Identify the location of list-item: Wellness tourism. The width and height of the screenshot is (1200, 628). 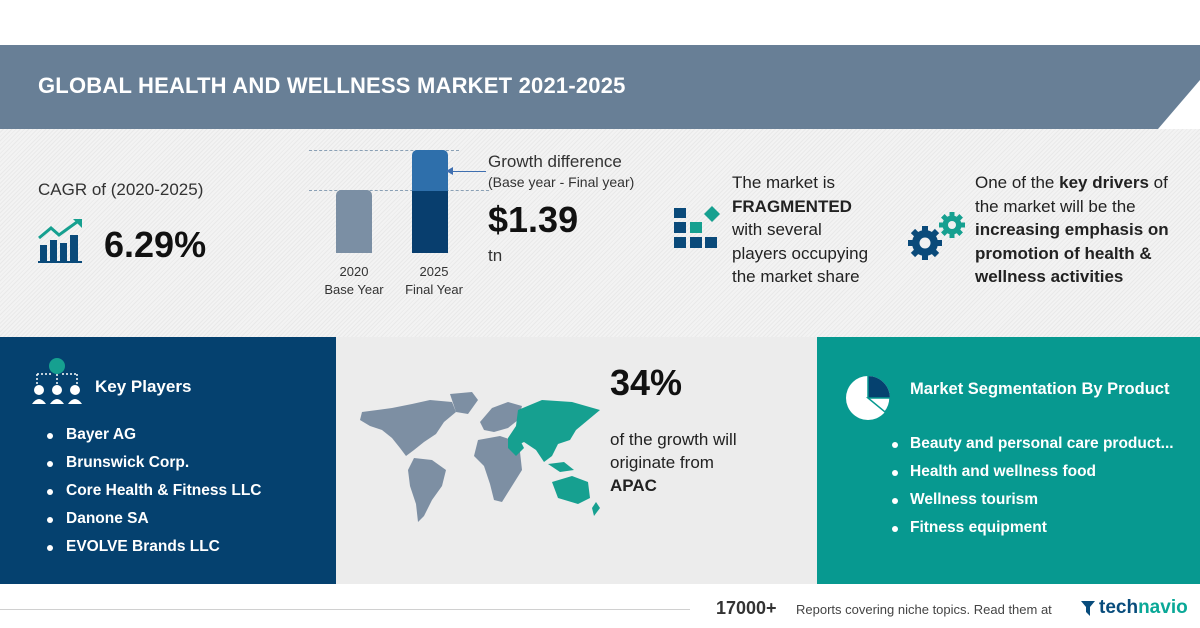
(1033, 503).